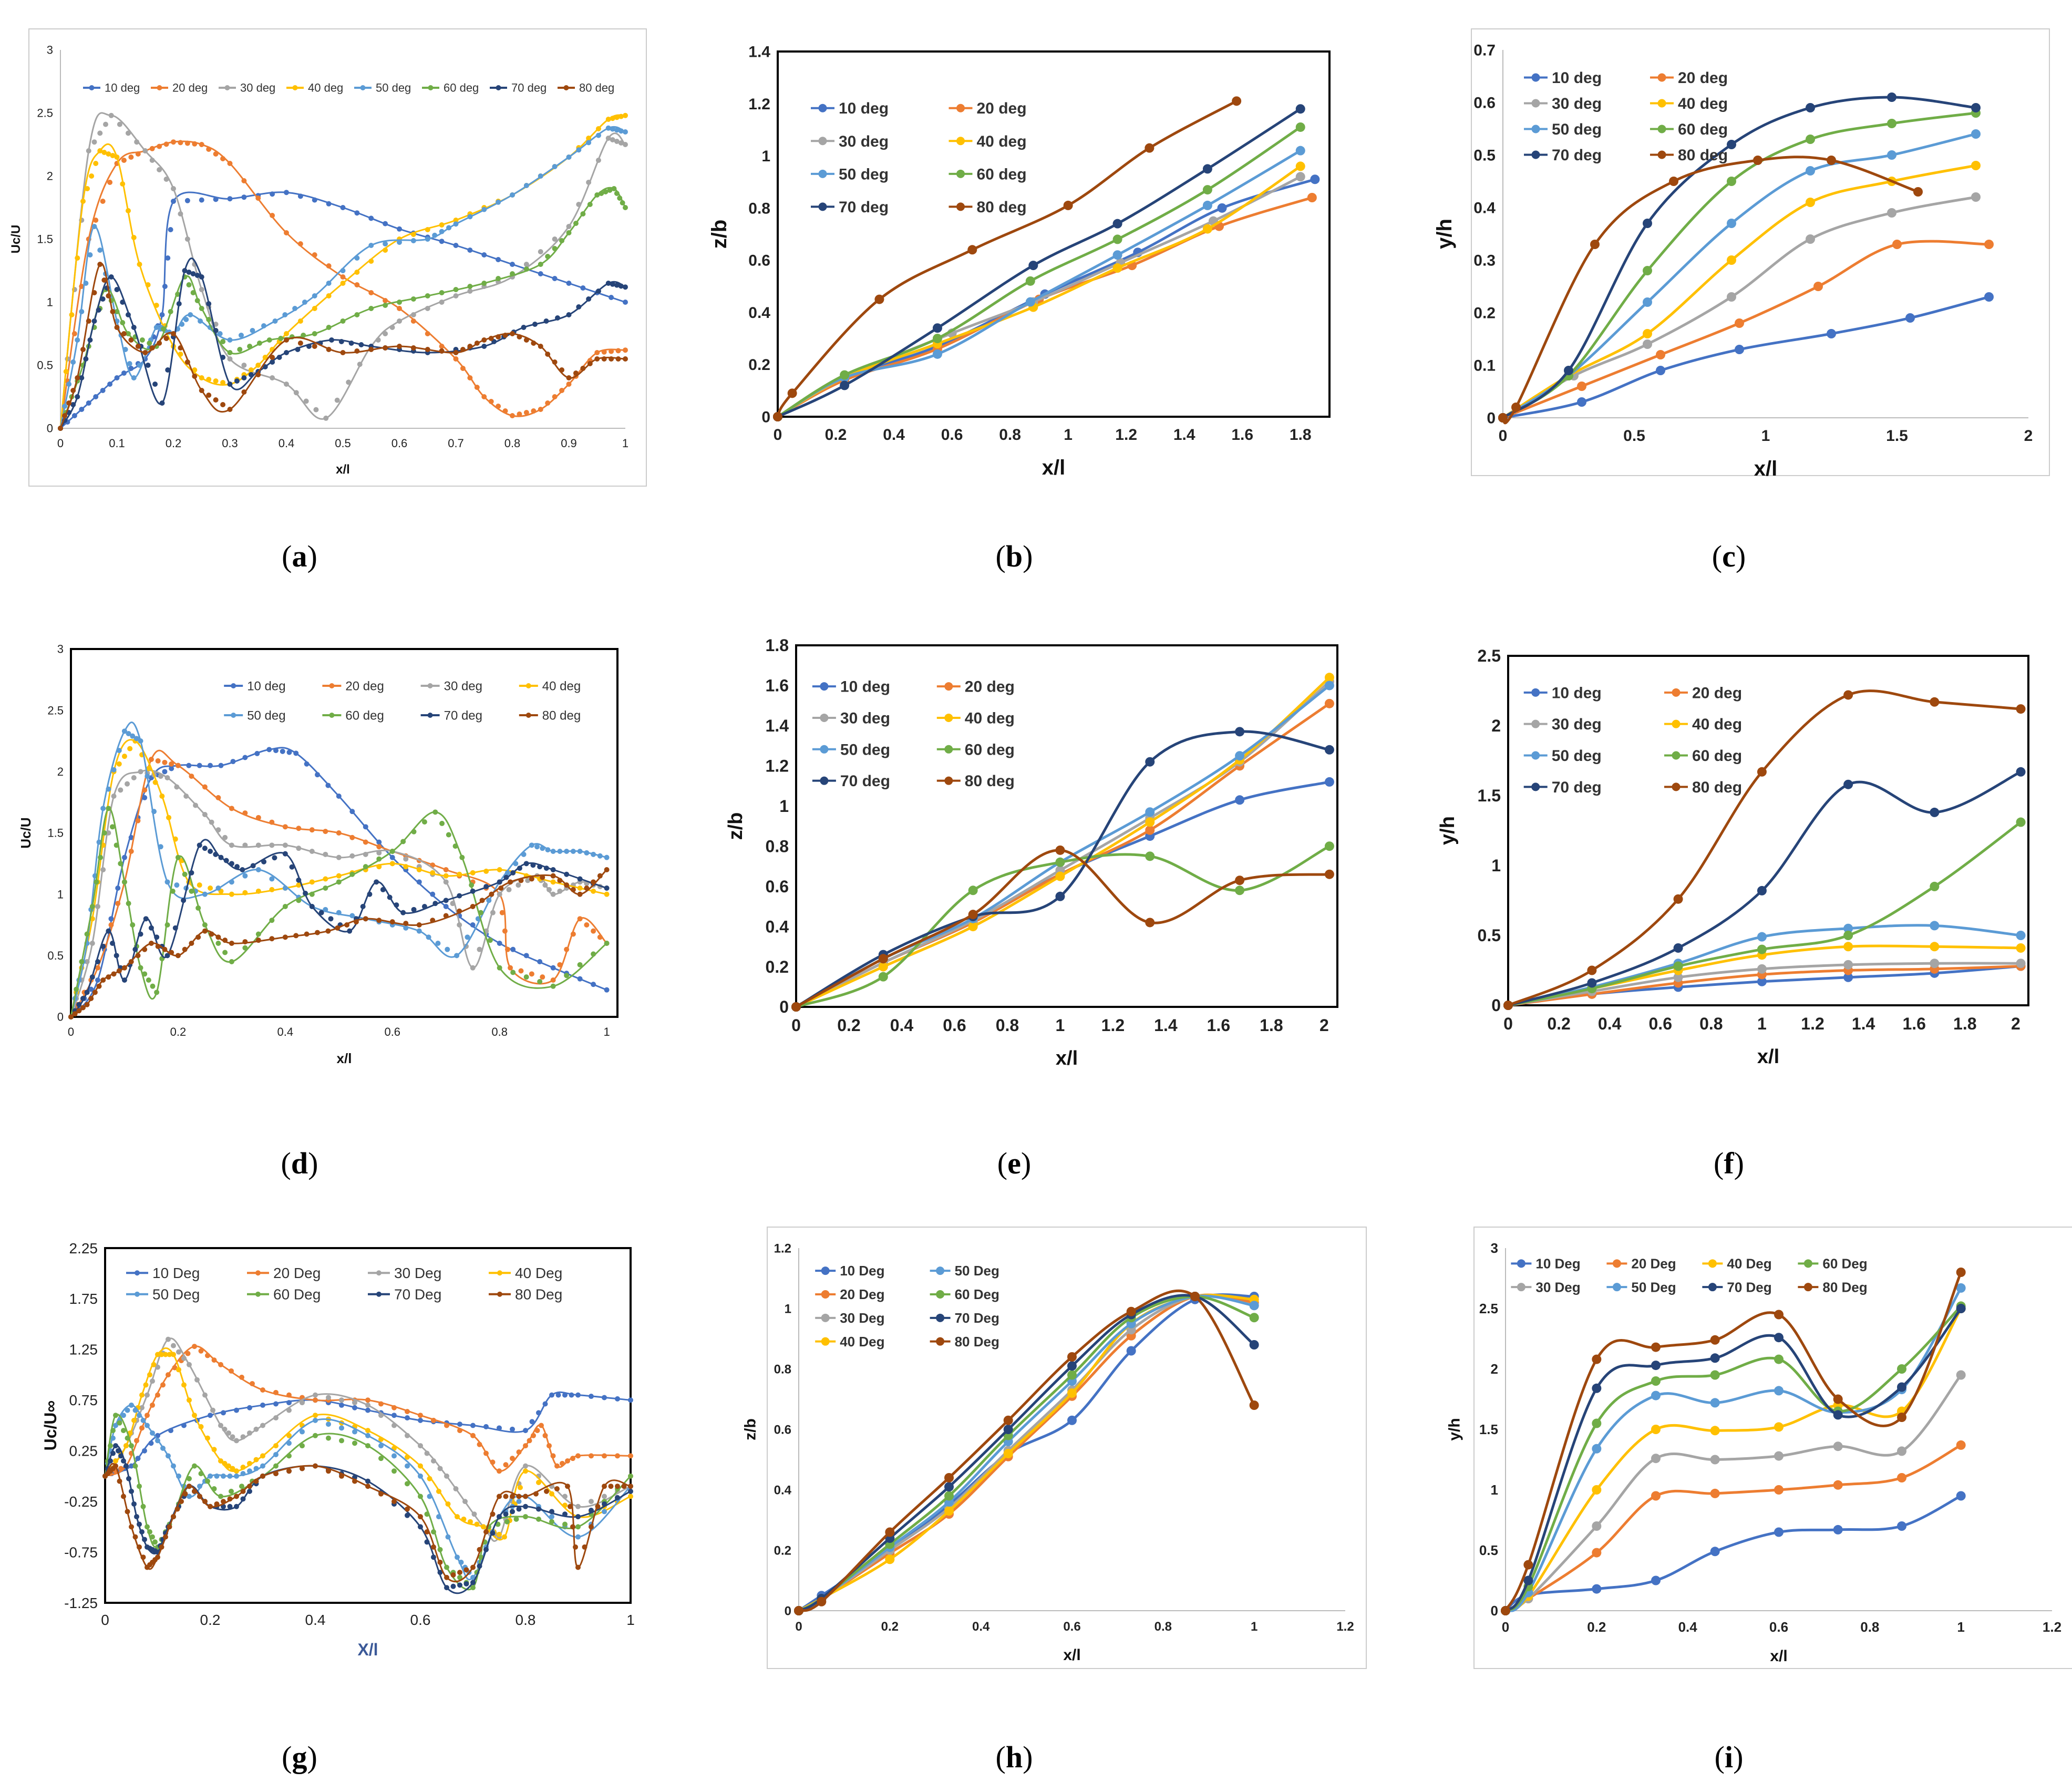 The height and width of the screenshot is (1792, 2072). I want to click on x-tick-label: 1.4, so click(1184, 435).